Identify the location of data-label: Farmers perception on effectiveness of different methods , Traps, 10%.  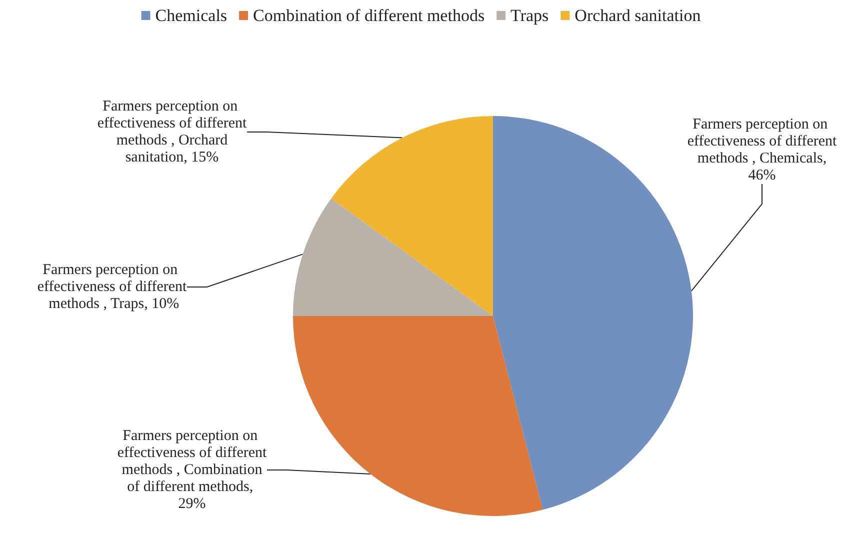
(112, 287).